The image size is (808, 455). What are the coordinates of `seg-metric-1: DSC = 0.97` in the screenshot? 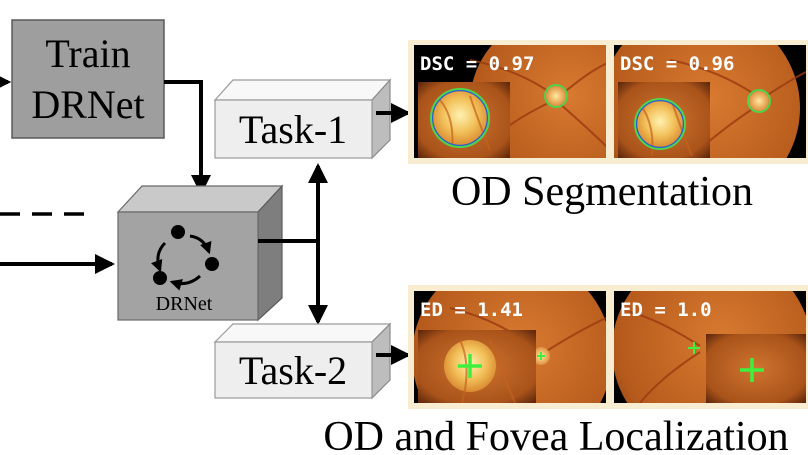 It's located at (477, 64).